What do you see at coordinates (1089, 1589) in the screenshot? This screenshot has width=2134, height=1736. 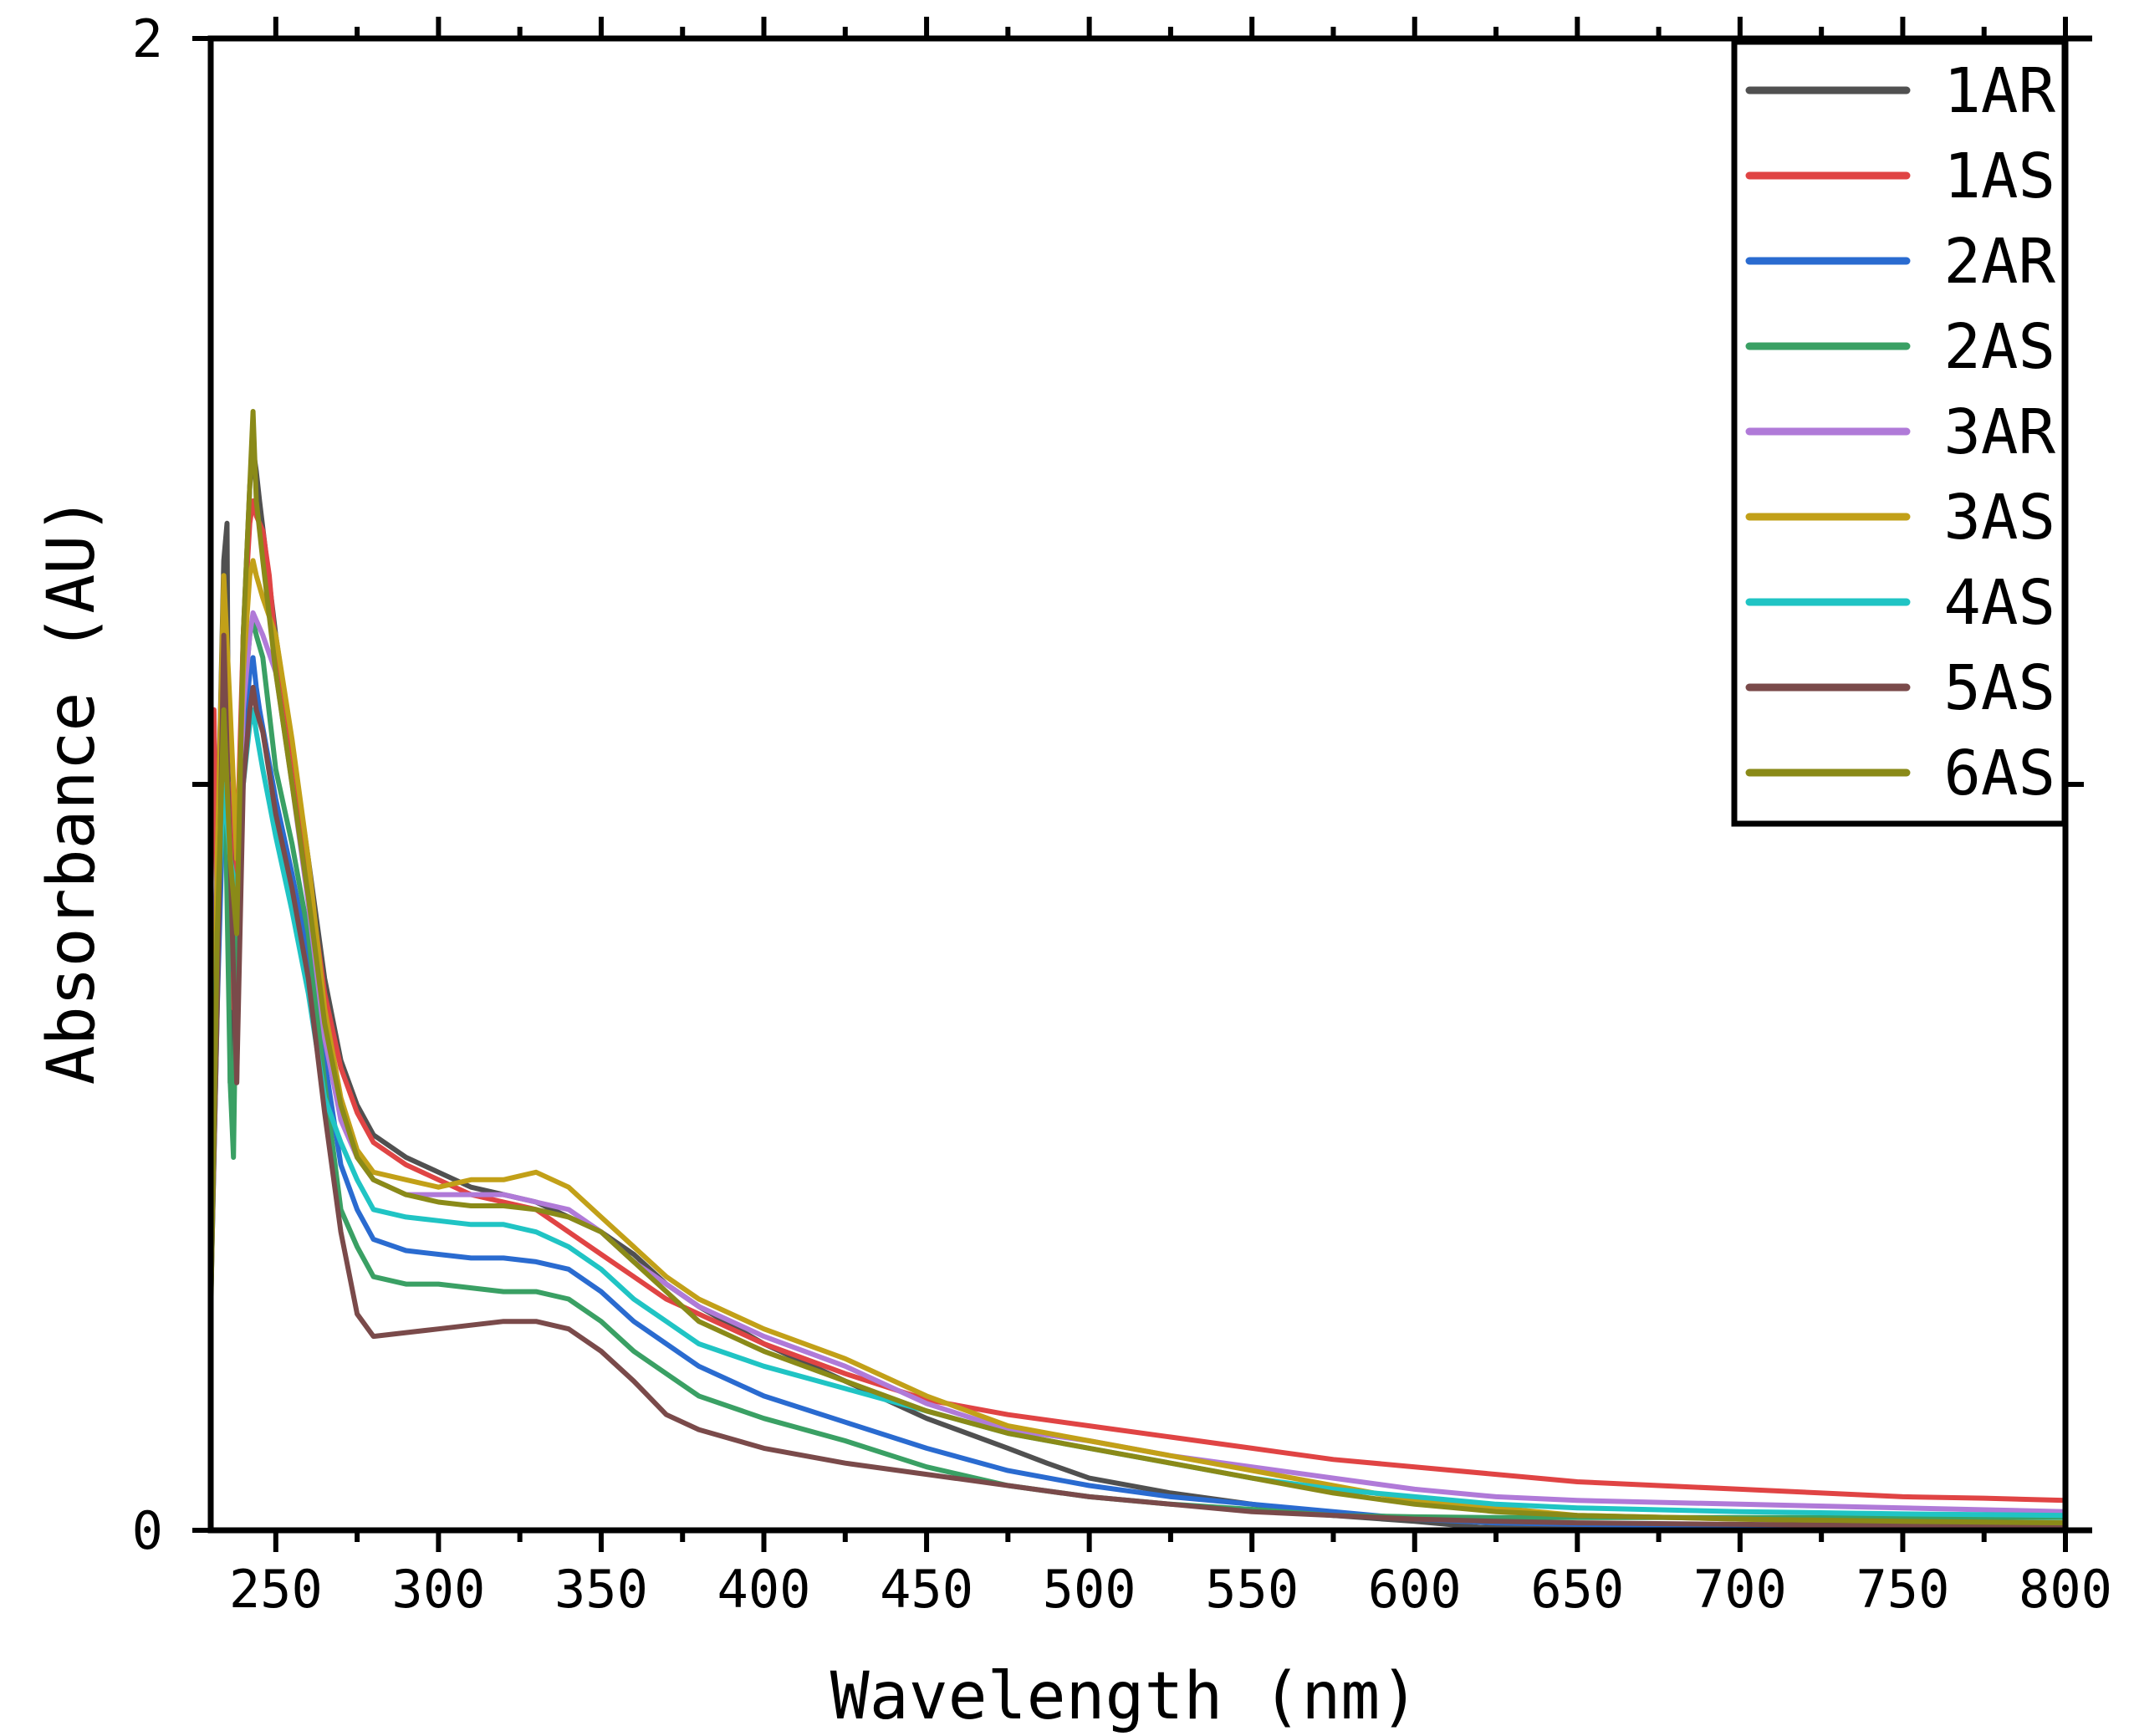 I see `x-tick-label: 500` at bounding box center [1089, 1589].